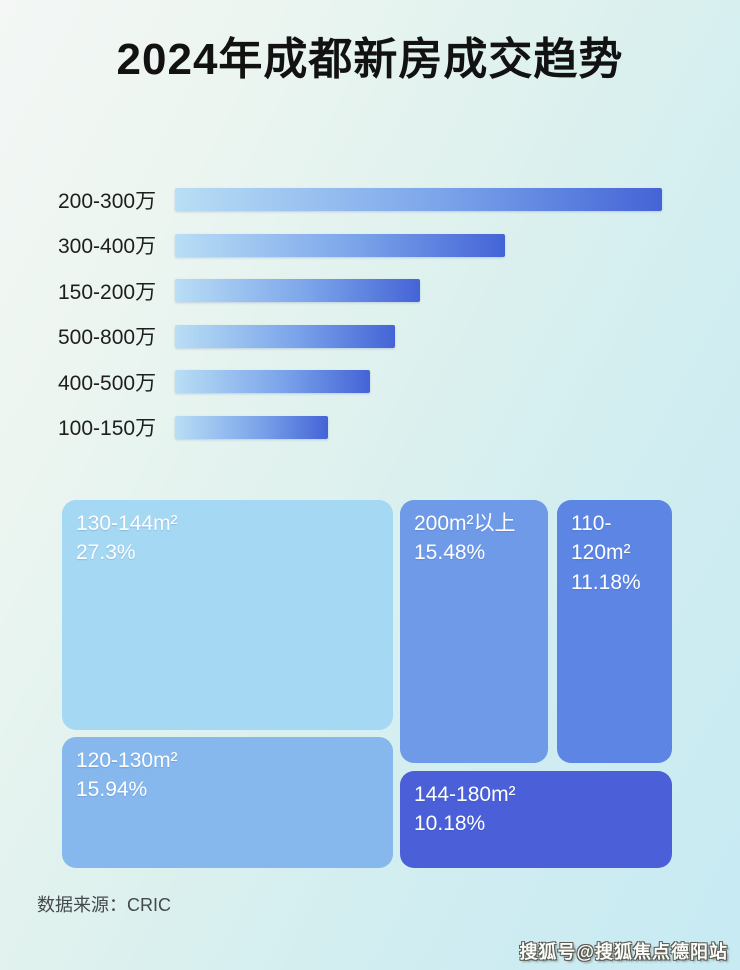 The image size is (740, 970). Describe the element at coordinates (107, 246) in the screenshot. I see `bar-category-label: 300-400万` at that location.